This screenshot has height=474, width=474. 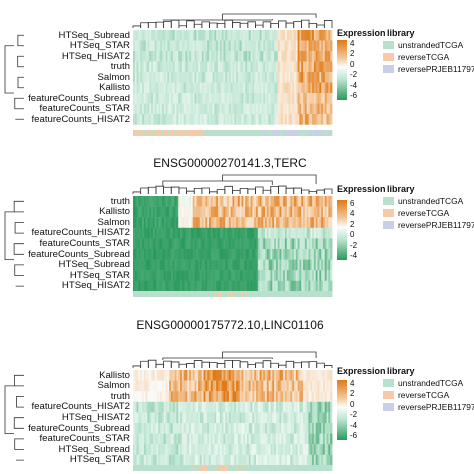 I want to click on library-item-unstranded: unstrandedTCGA, so click(x=423, y=45).